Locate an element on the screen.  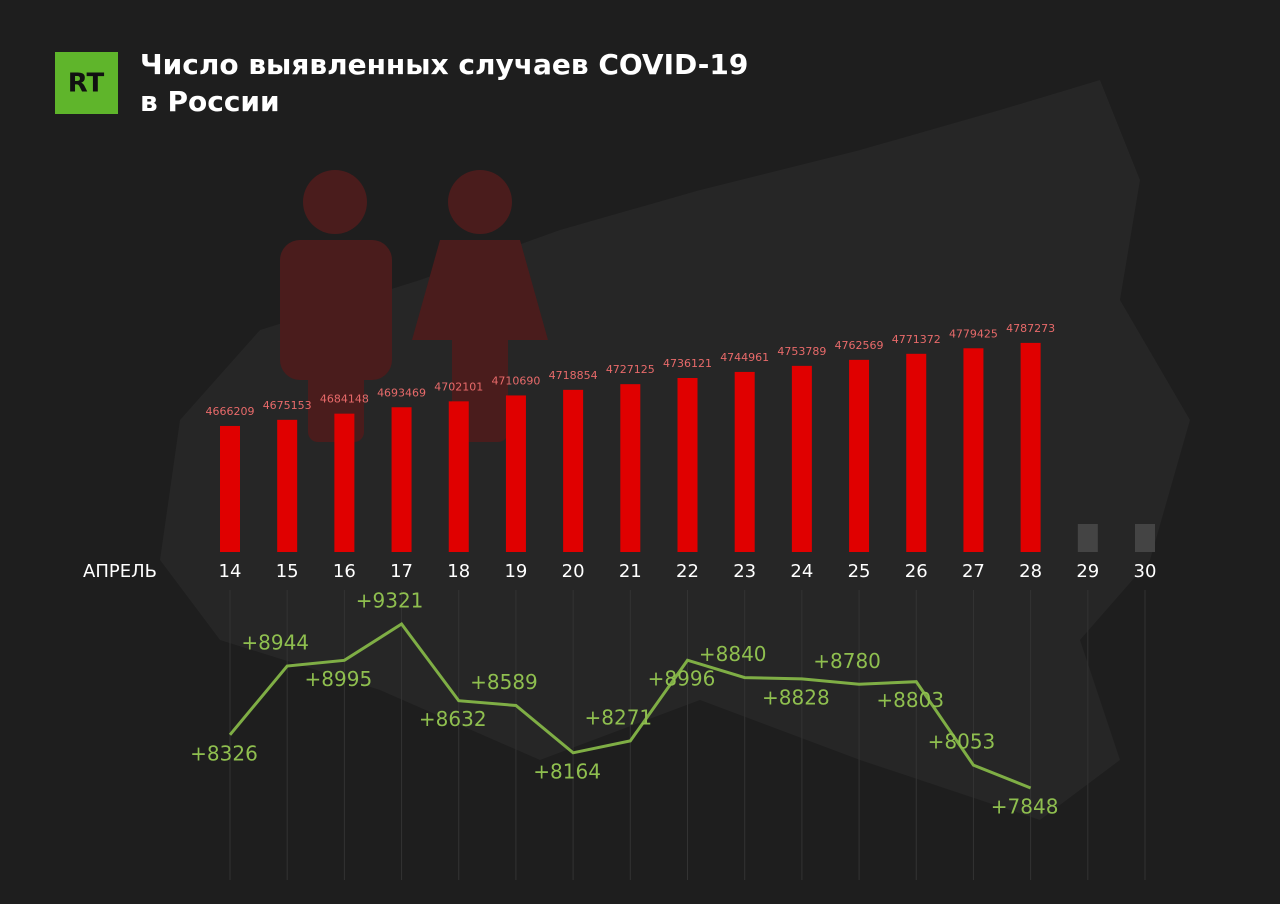
bar-value-label: 4710690 is located at coordinates (515, 380).